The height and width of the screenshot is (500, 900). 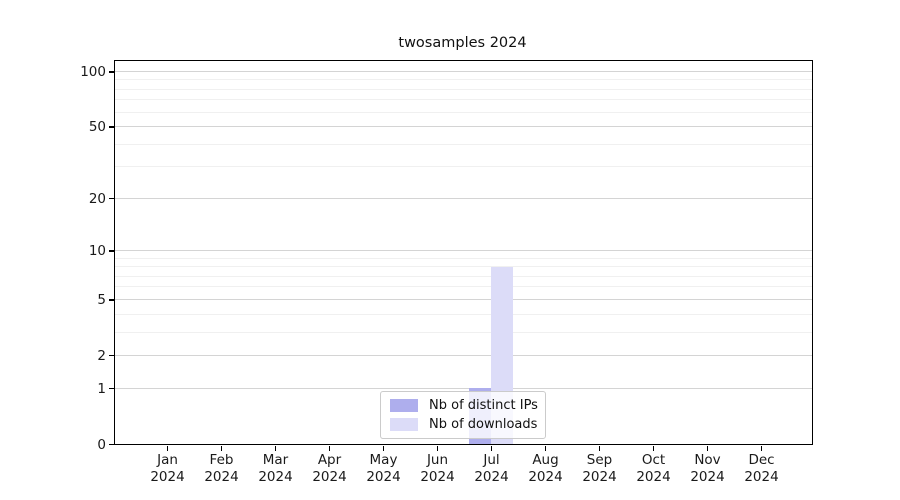 What do you see at coordinates (599, 468) in the screenshot?
I see `x-tick-label: Sep 2024` at bounding box center [599, 468].